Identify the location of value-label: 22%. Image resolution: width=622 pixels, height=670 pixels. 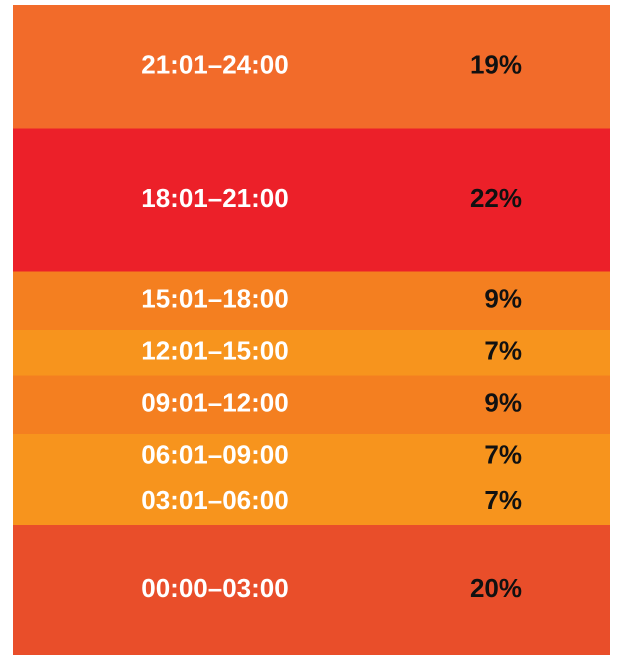
(496, 198).